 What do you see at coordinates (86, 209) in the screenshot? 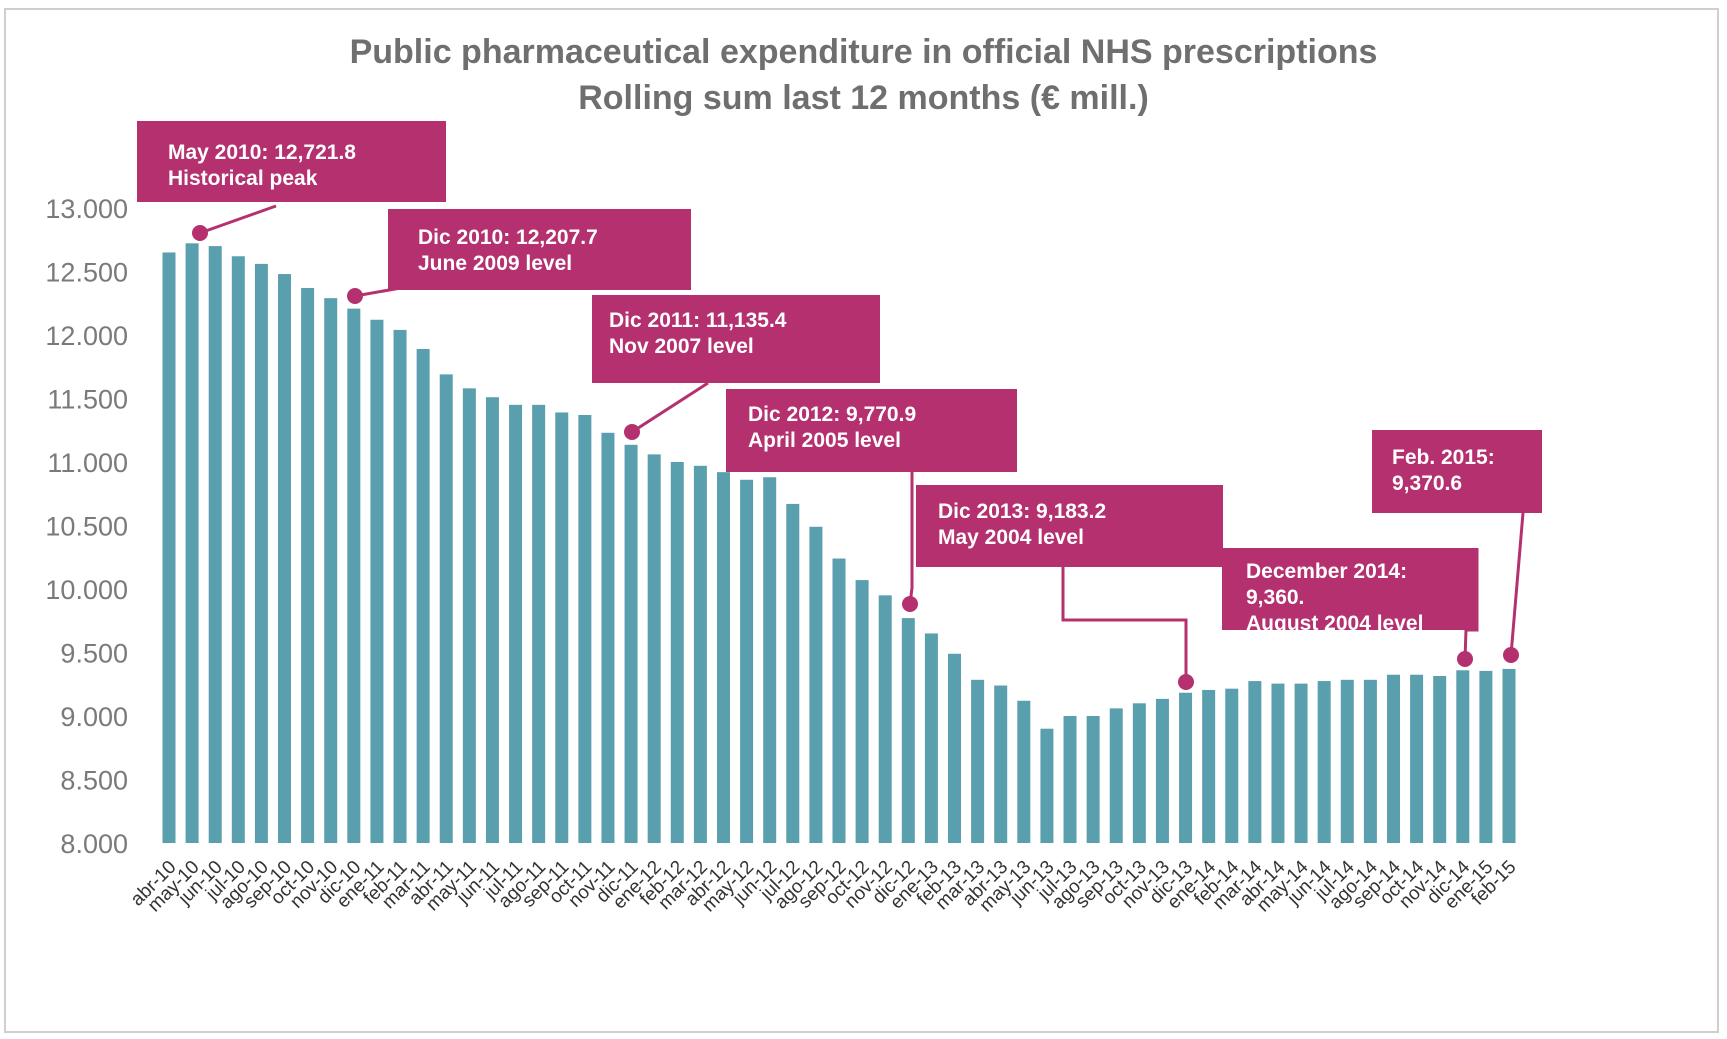
I see `y-tick-label: 13.000` at bounding box center [86, 209].